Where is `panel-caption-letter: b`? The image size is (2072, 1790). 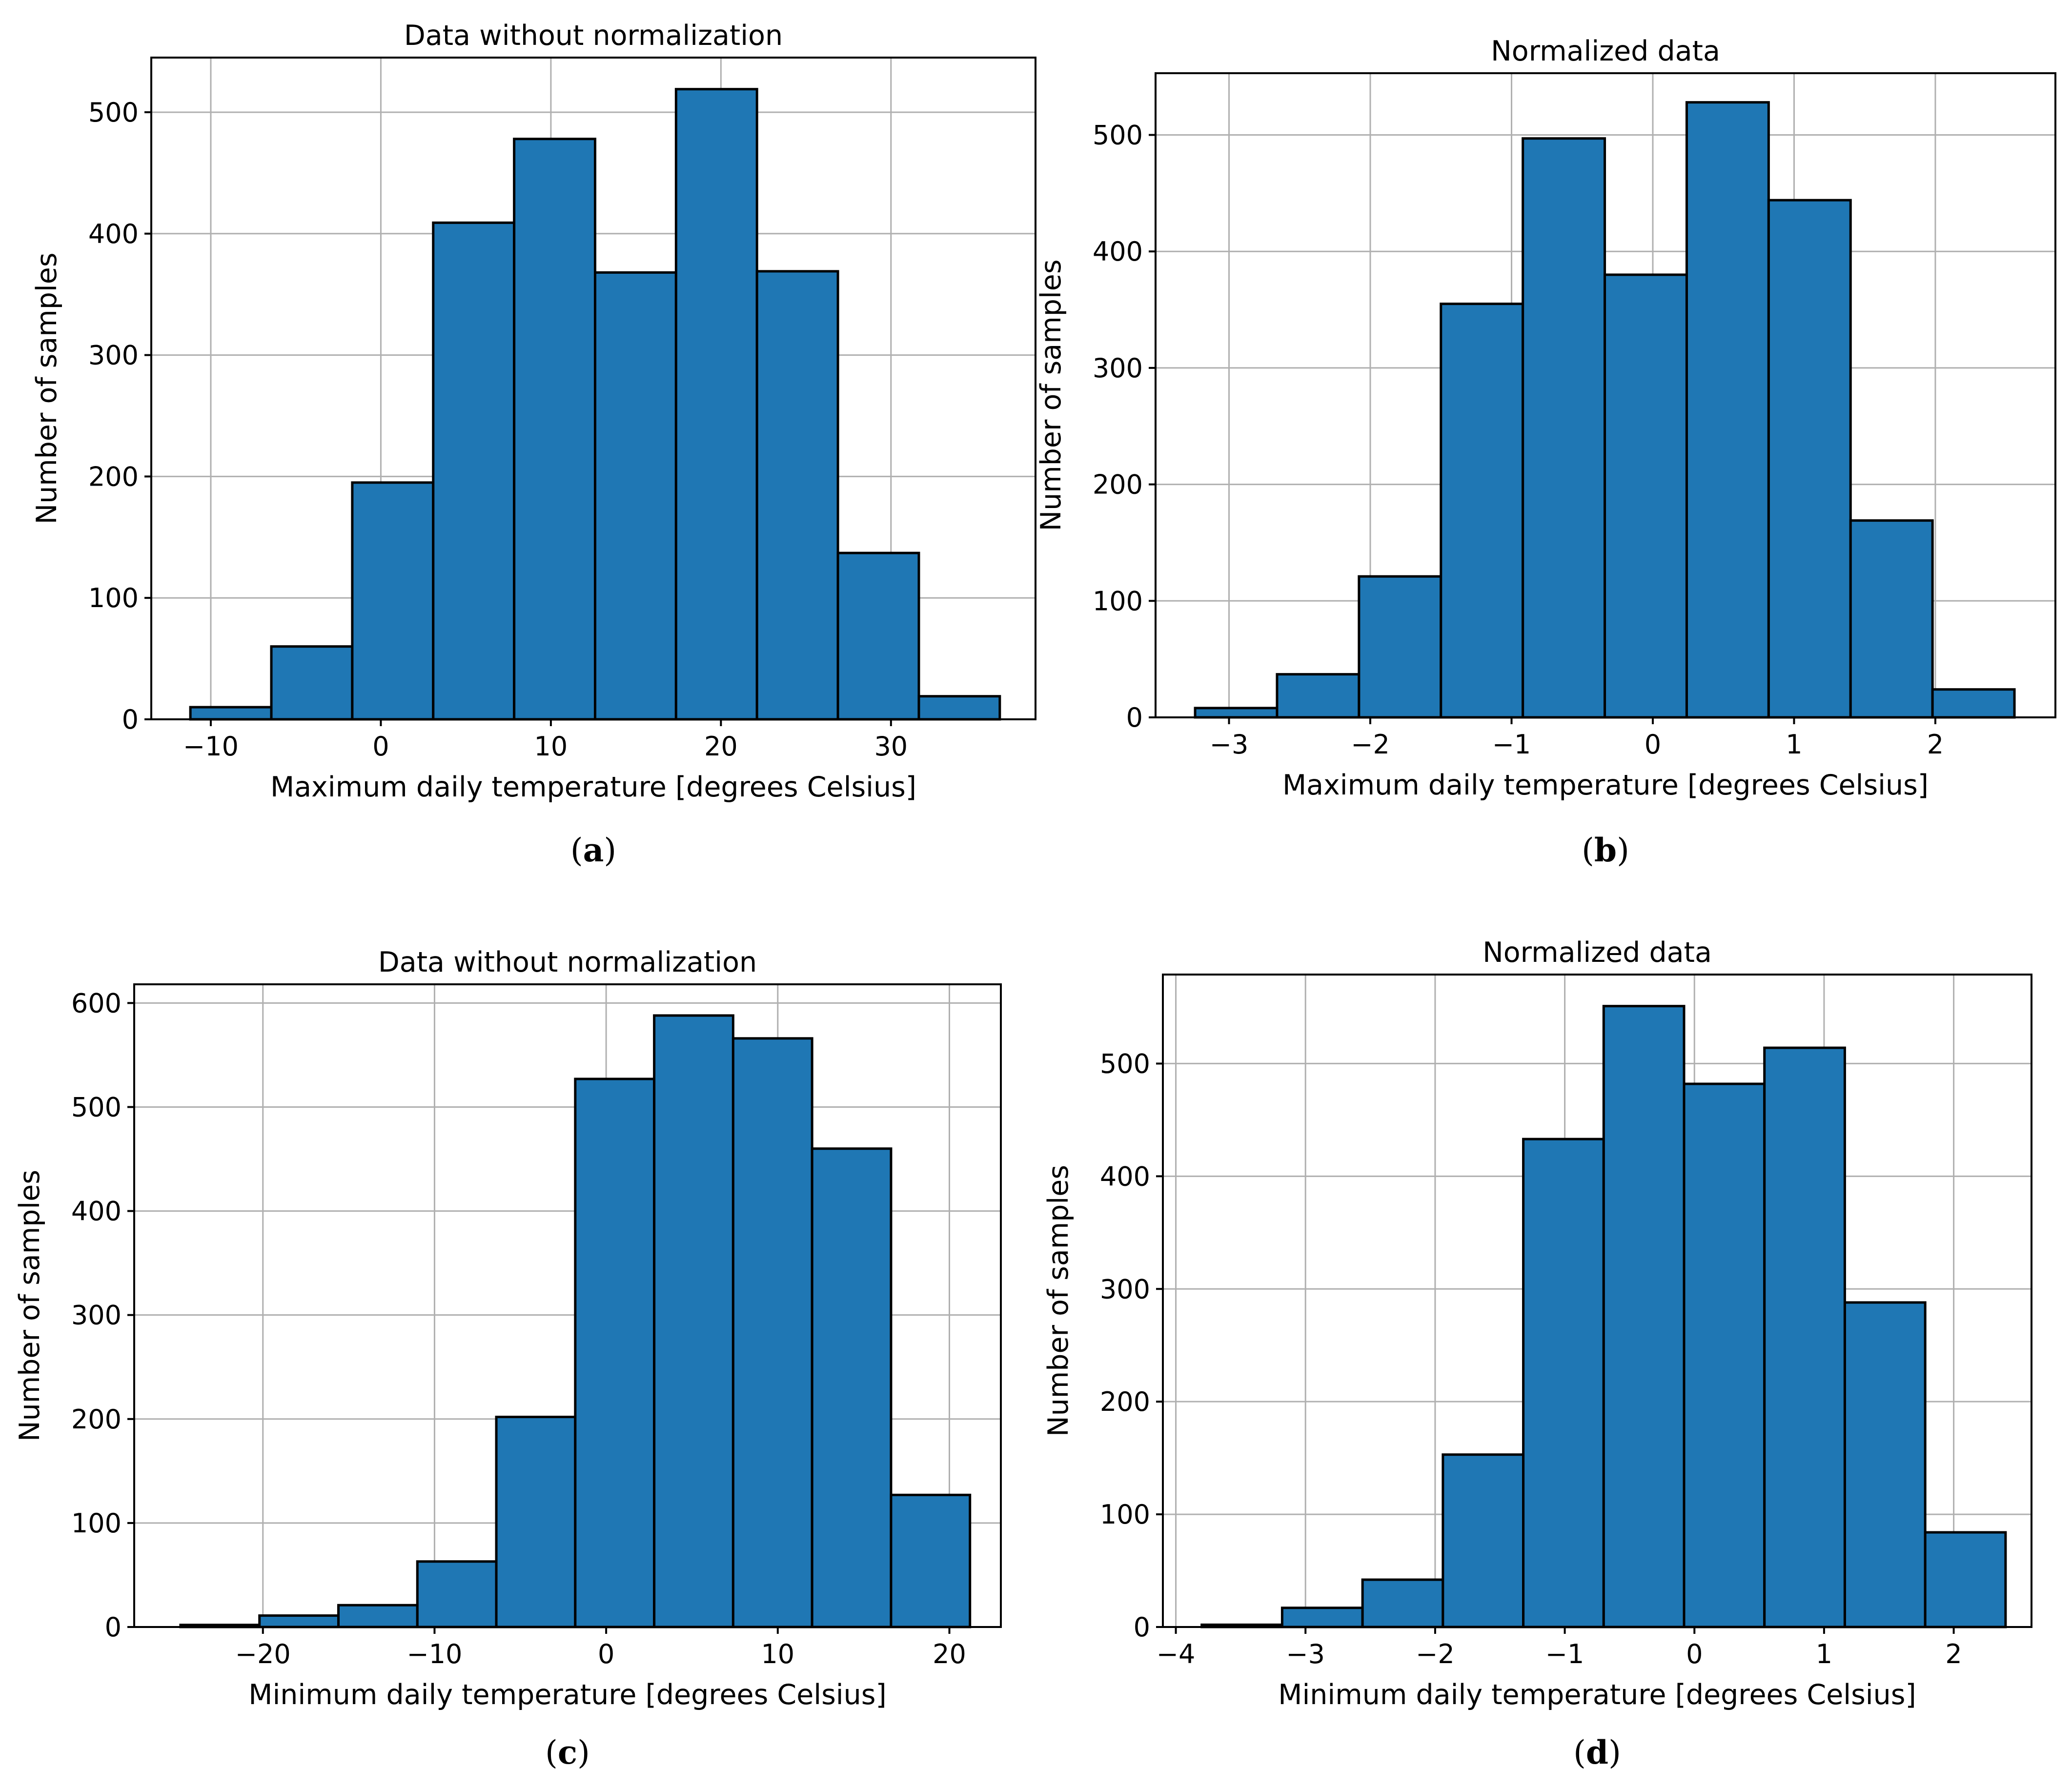
panel-caption-letter: b is located at coordinates (1605, 850).